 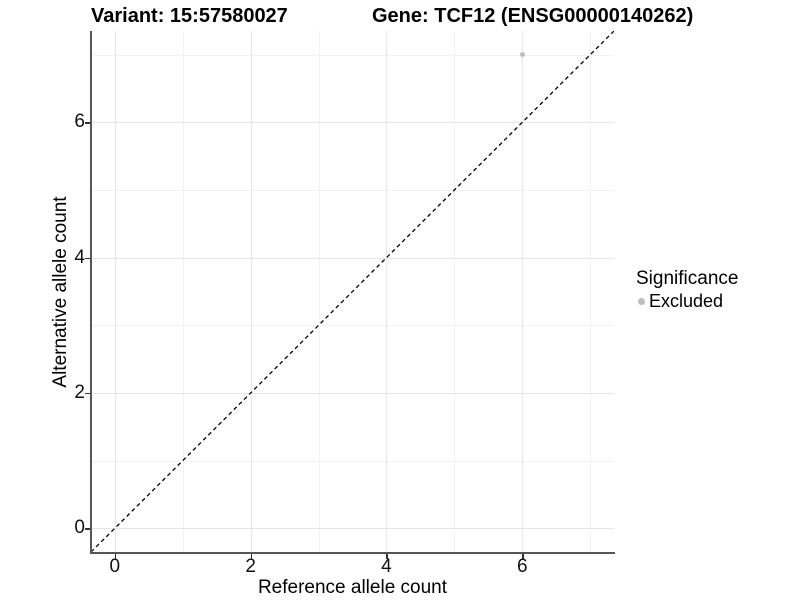 What do you see at coordinates (91, 292) in the screenshot?
I see `y-axis-line` at bounding box center [91, 292].